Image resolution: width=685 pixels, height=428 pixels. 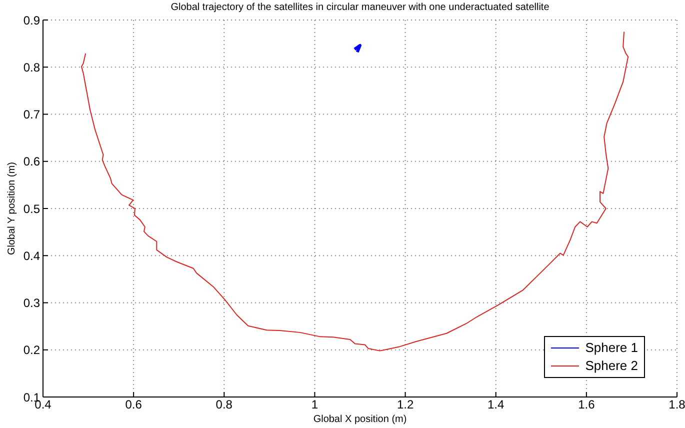 I want to click on y-tick-label: 0.7, so click(x=31, y=115).